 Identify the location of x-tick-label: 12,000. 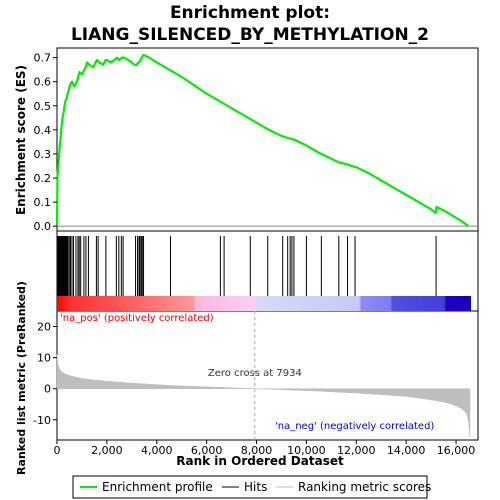
(356, 450).